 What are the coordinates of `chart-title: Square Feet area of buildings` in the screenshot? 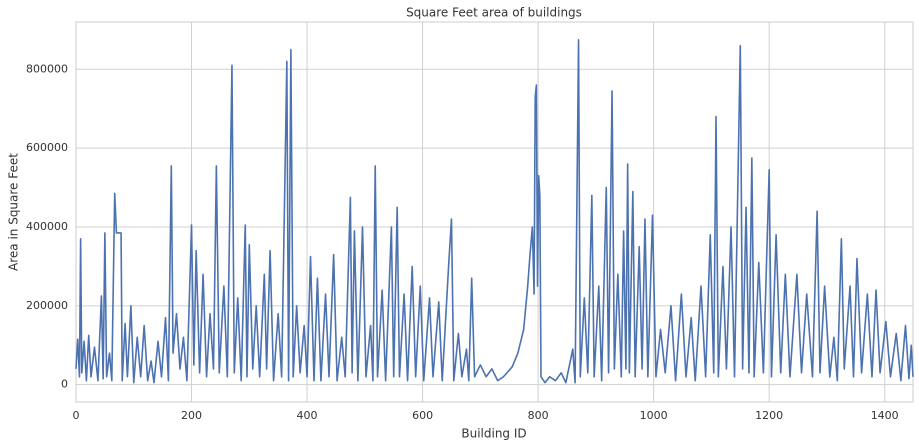 It's located at (494, 13).